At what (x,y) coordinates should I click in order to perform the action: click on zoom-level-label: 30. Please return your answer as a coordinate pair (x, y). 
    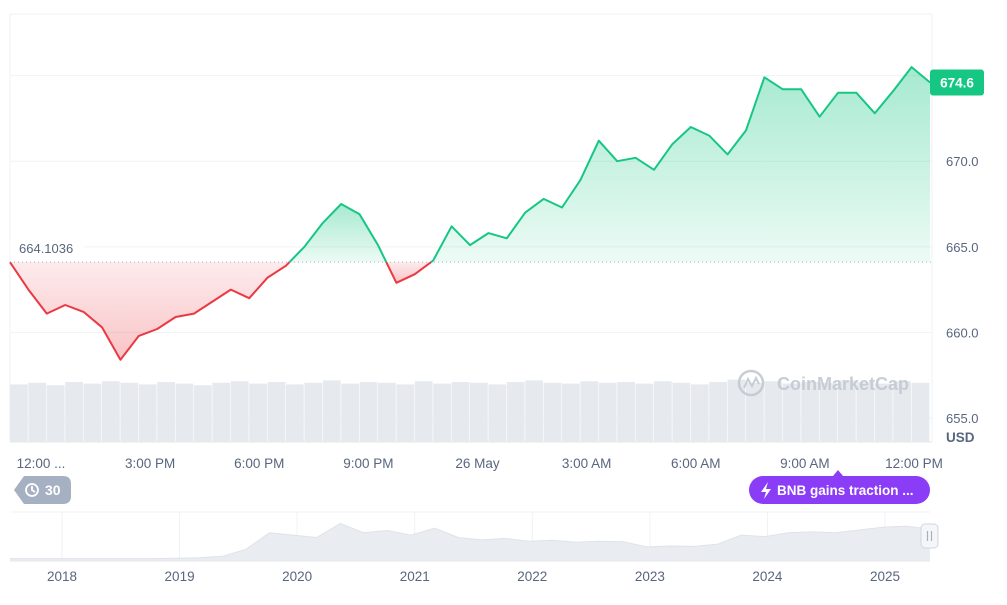
    Looking at the image, I should click on (53, 490).